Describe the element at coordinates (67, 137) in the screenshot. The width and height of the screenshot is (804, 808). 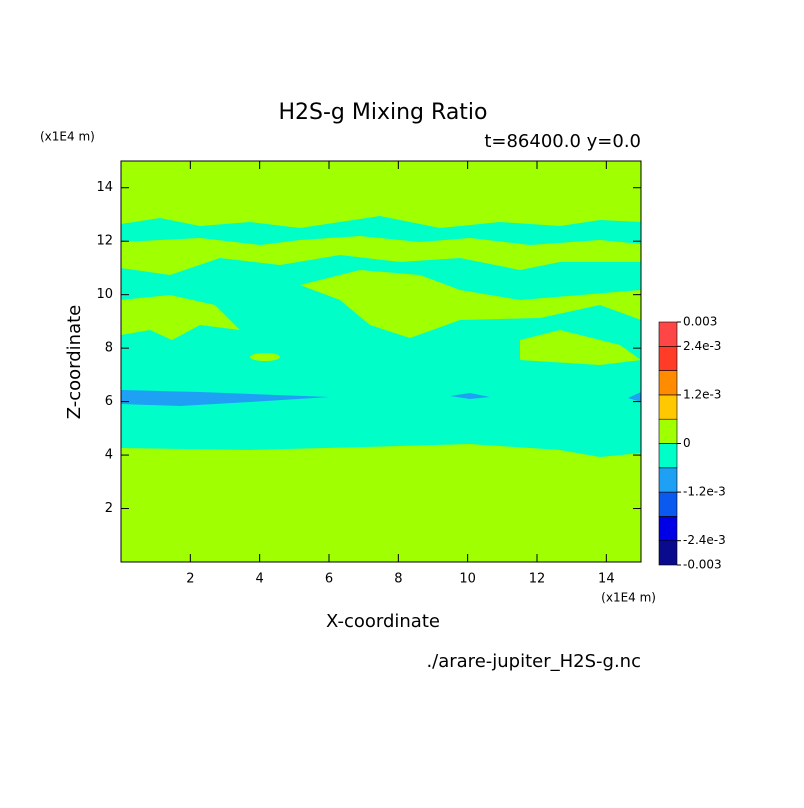
I see `y-unit: (x1E4 m)` at that location.